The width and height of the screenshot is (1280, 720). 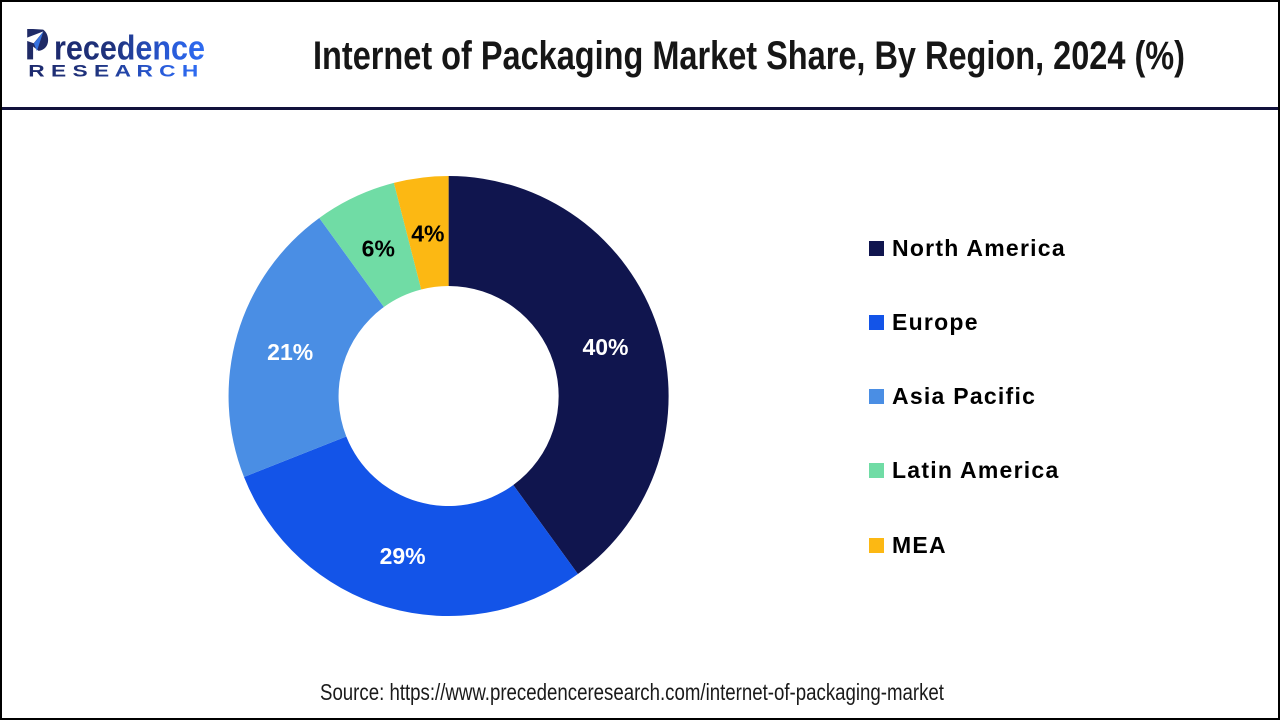 I want to click on svg-text: 4%, so click(x=427, y=234).